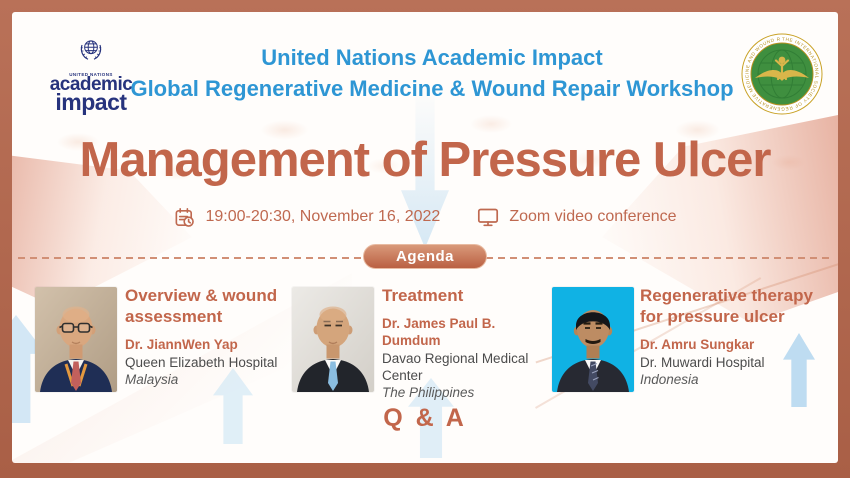  I want to click on calendar-clock-icon, so click(184, 217).